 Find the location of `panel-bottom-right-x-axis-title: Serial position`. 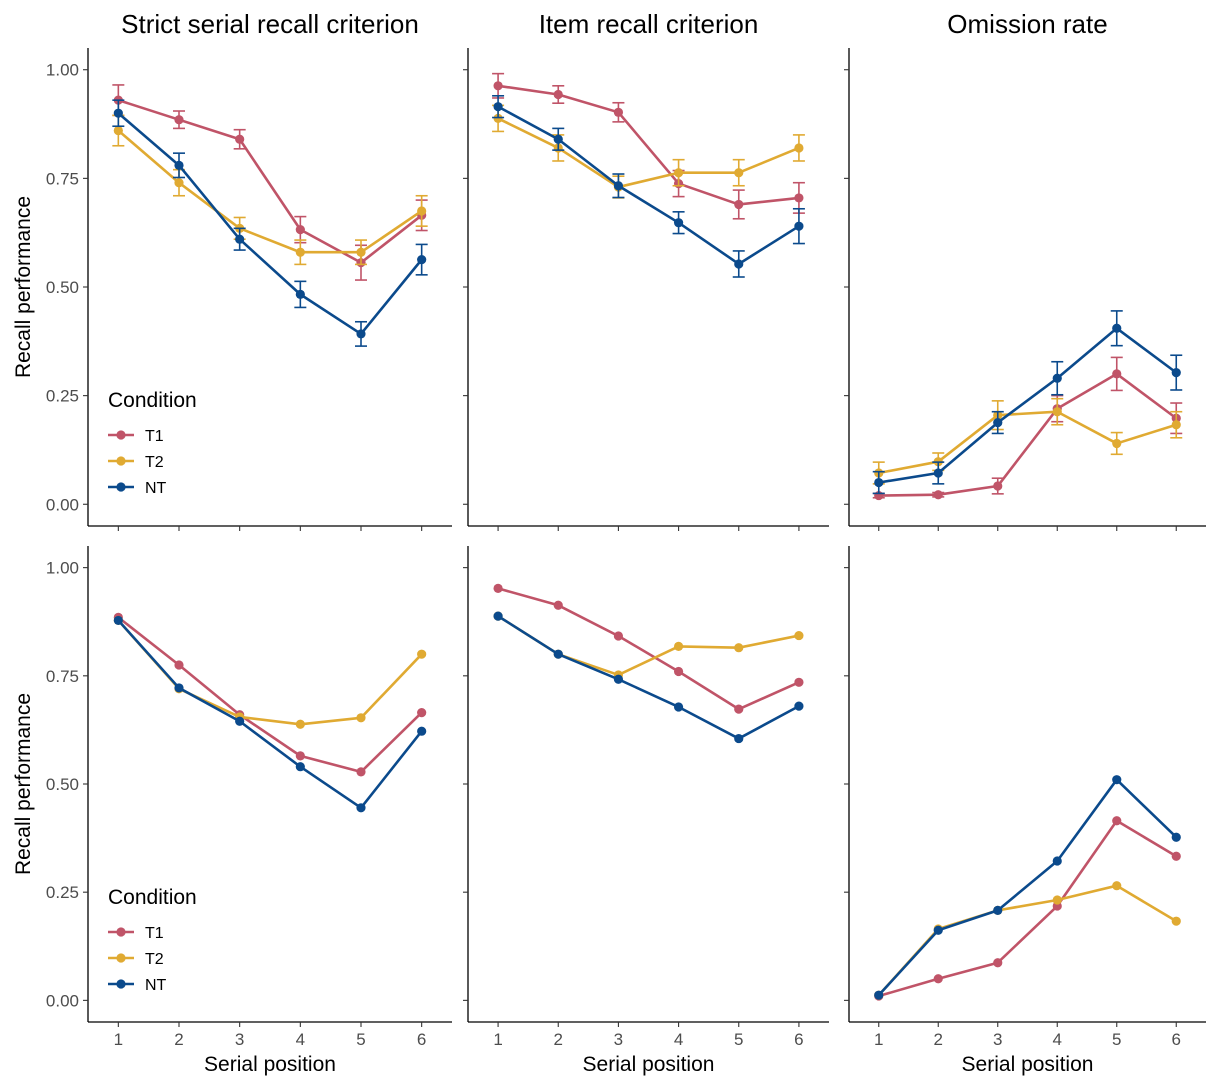

panel-bottom-right-x-axis-title: Serial position is located at coordinates (1028, 1064).